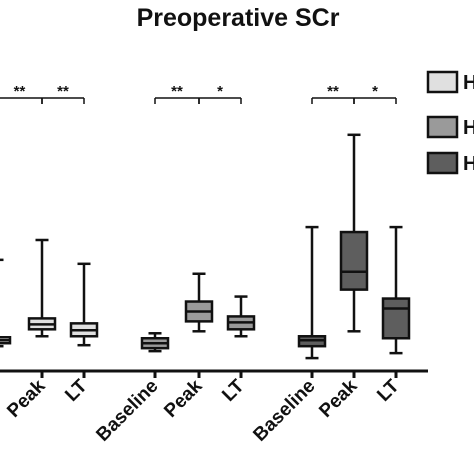 This screenshot has height=474, width=474. I want to click on box-3-baseline, so click(312, 292).